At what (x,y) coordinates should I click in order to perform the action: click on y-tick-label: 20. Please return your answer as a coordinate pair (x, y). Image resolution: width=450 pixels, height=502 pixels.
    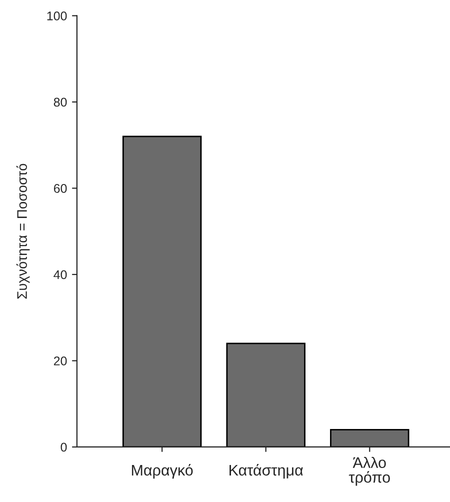
    Looking at the image, I should click on (60, 361).